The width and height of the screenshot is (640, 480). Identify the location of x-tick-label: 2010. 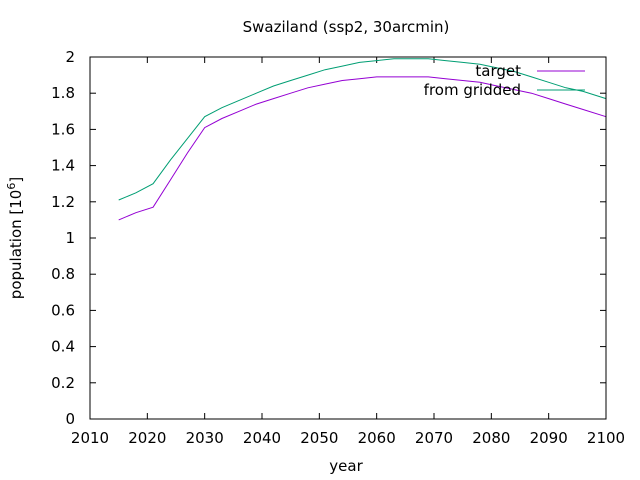
(90, 438).